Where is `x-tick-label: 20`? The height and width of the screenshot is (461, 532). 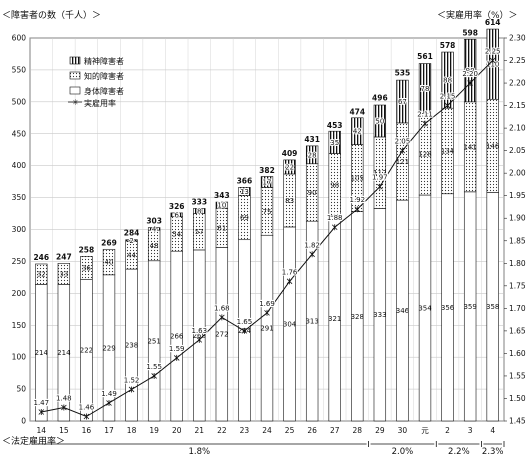 x-tick-label: 20 is located at coordinates (177, 430).